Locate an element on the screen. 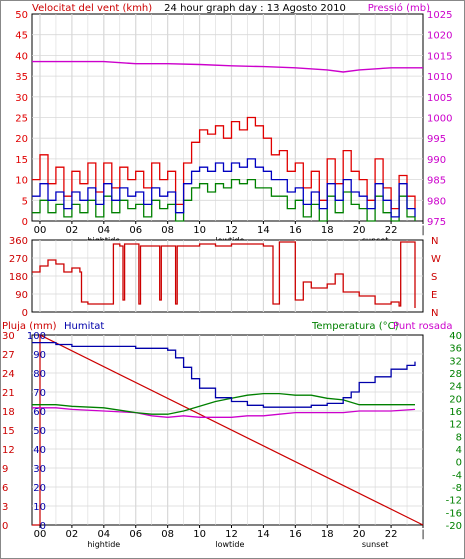 This screenshot has width=465, height=559. pressure-tick-label: 990 is located at coordinates (436, 160).